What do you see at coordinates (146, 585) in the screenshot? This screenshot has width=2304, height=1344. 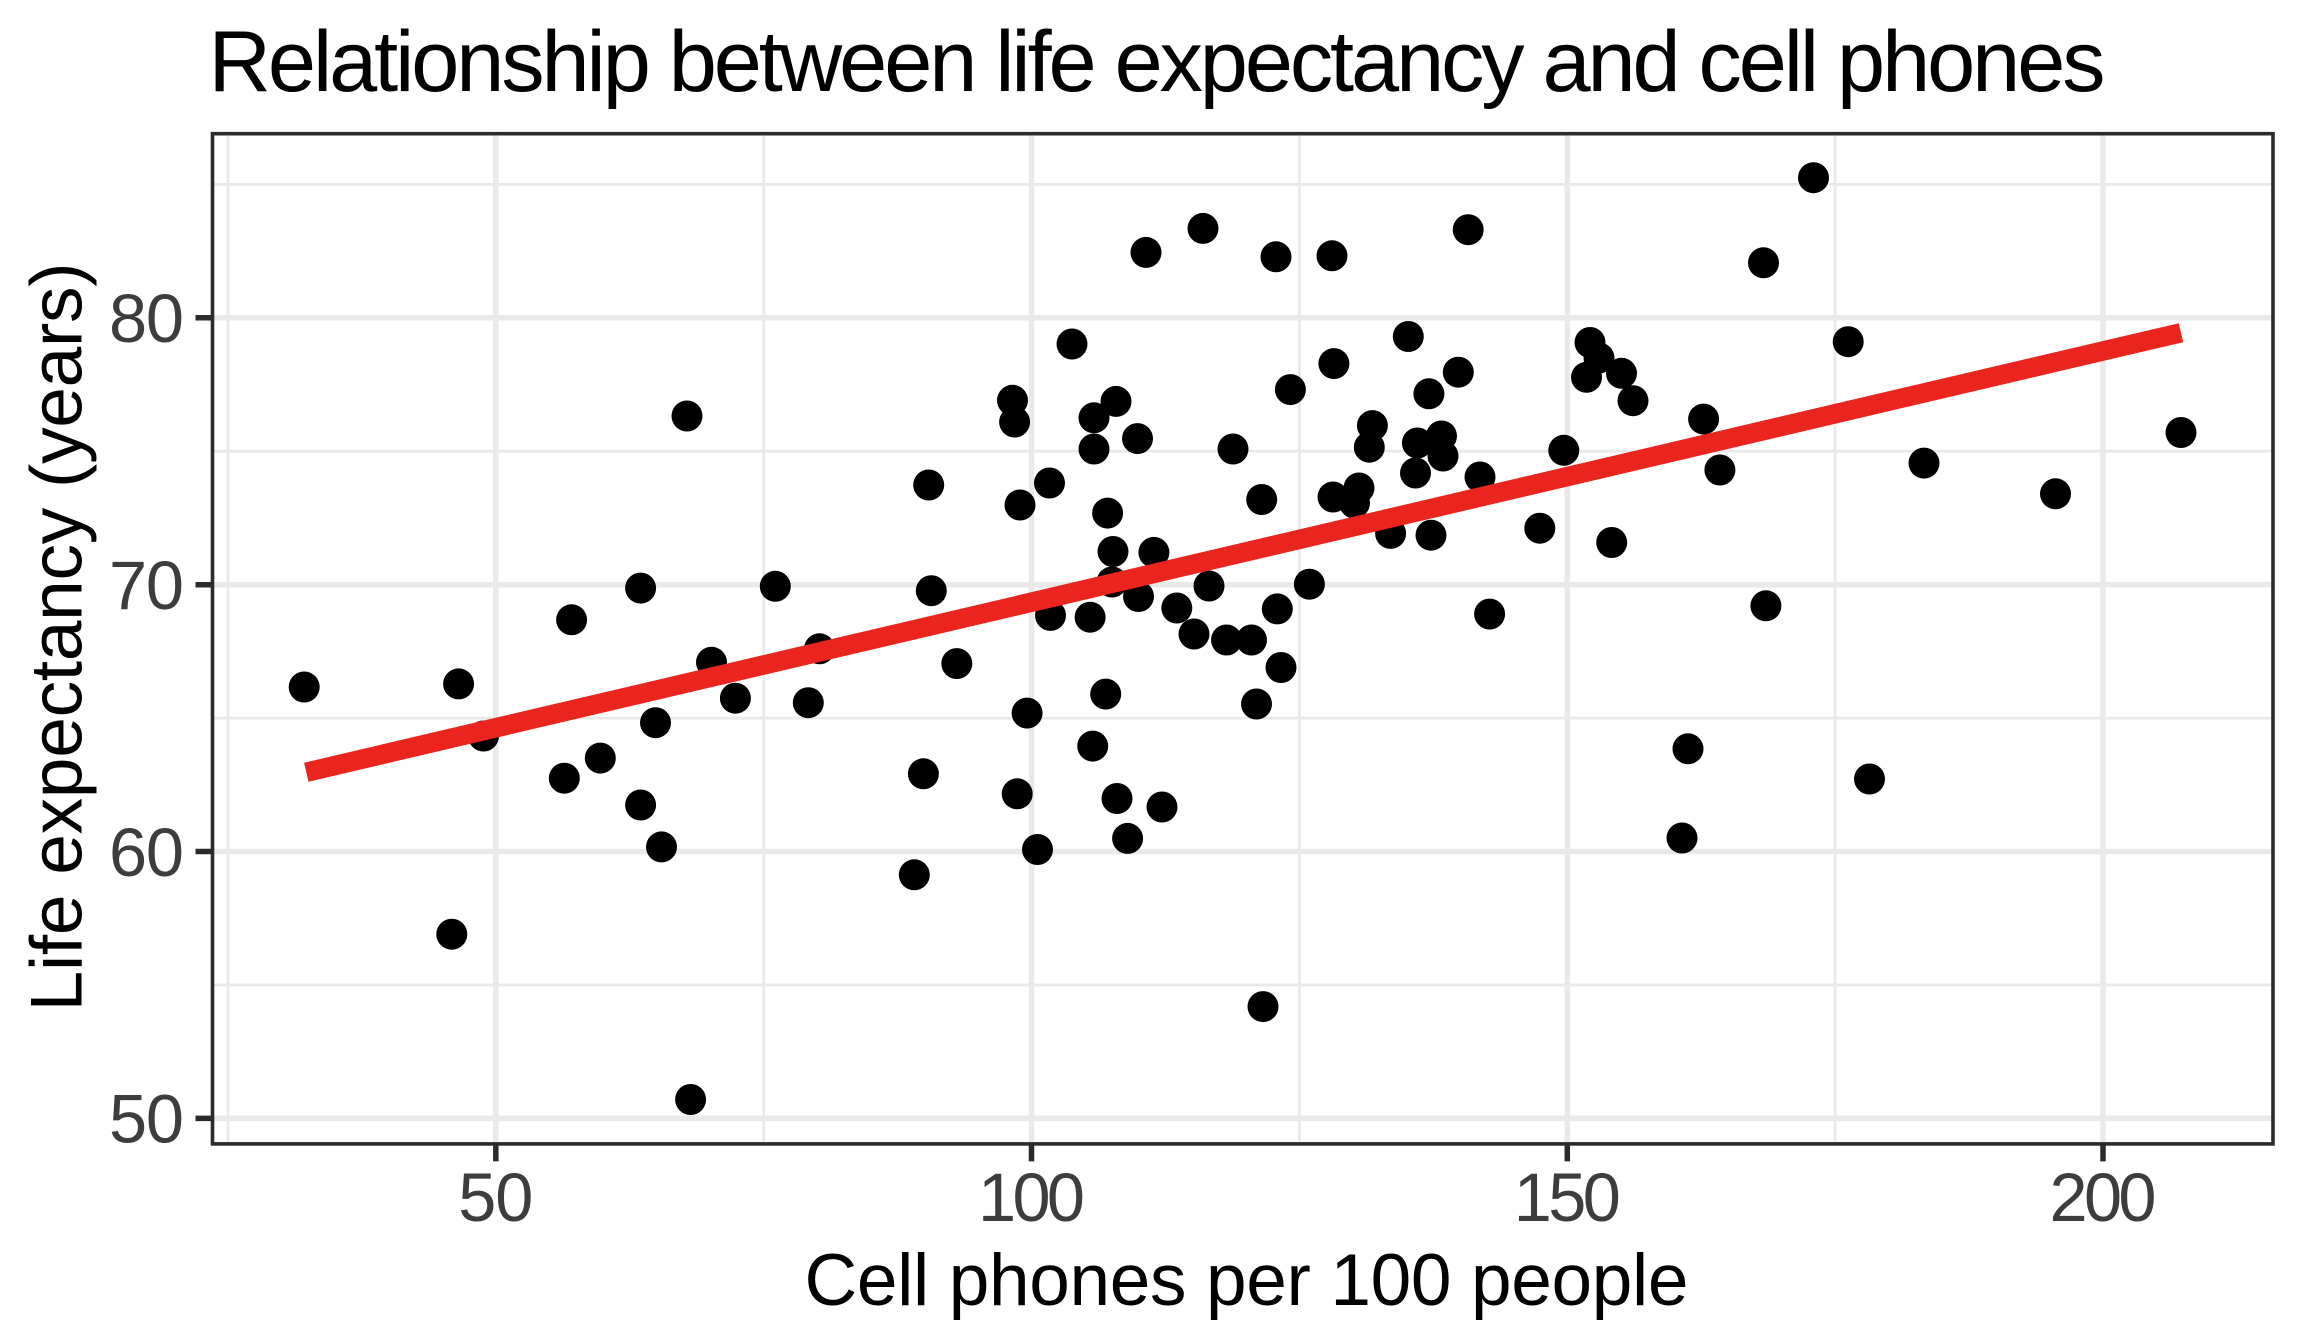 I see `svg-text: 70` at bounding box center [146, 585].